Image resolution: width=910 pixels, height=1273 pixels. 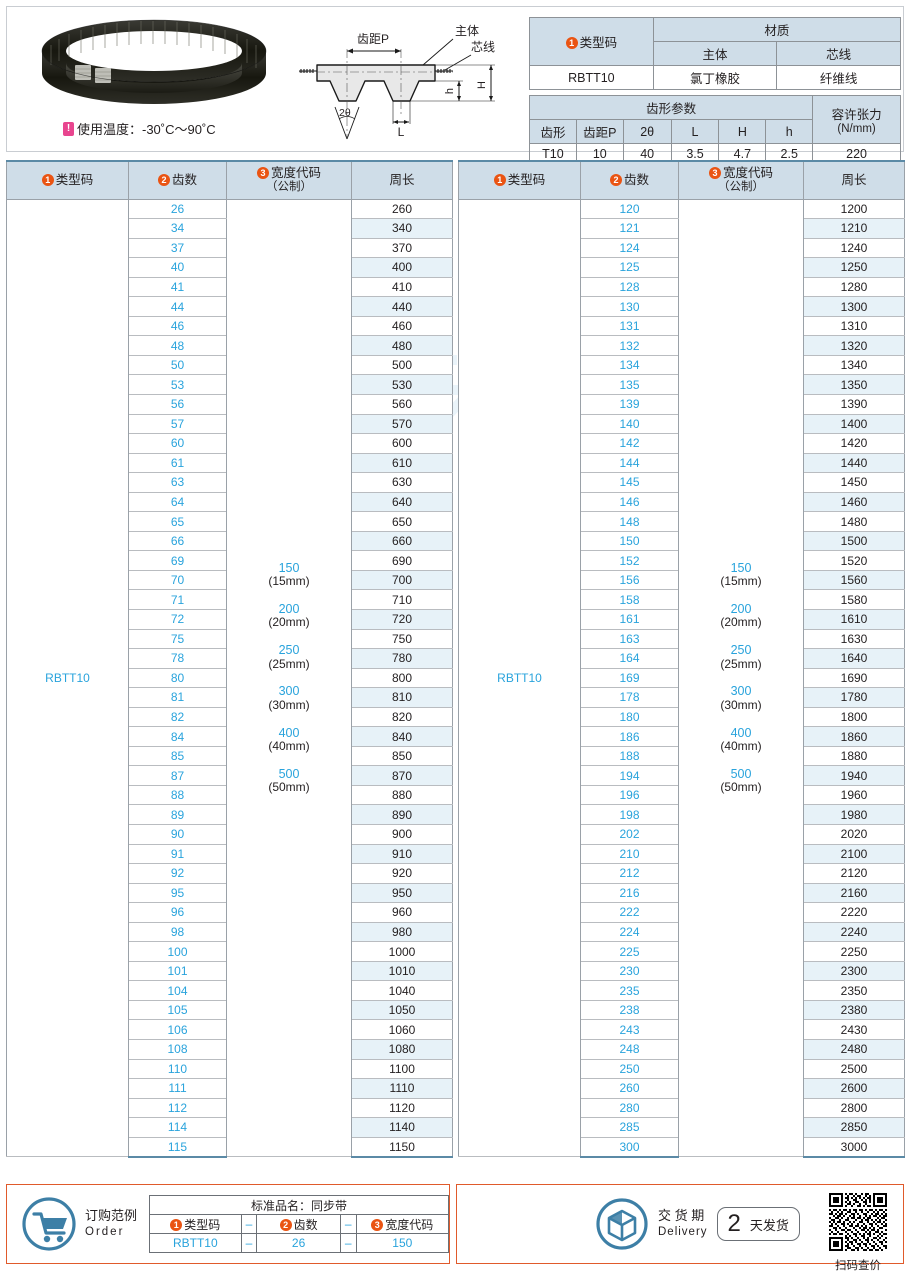 What do you see at coordinates (230, 1069) in the screenshot?
I see `table-row: 110 1100` at bounding box center [230, 1069].